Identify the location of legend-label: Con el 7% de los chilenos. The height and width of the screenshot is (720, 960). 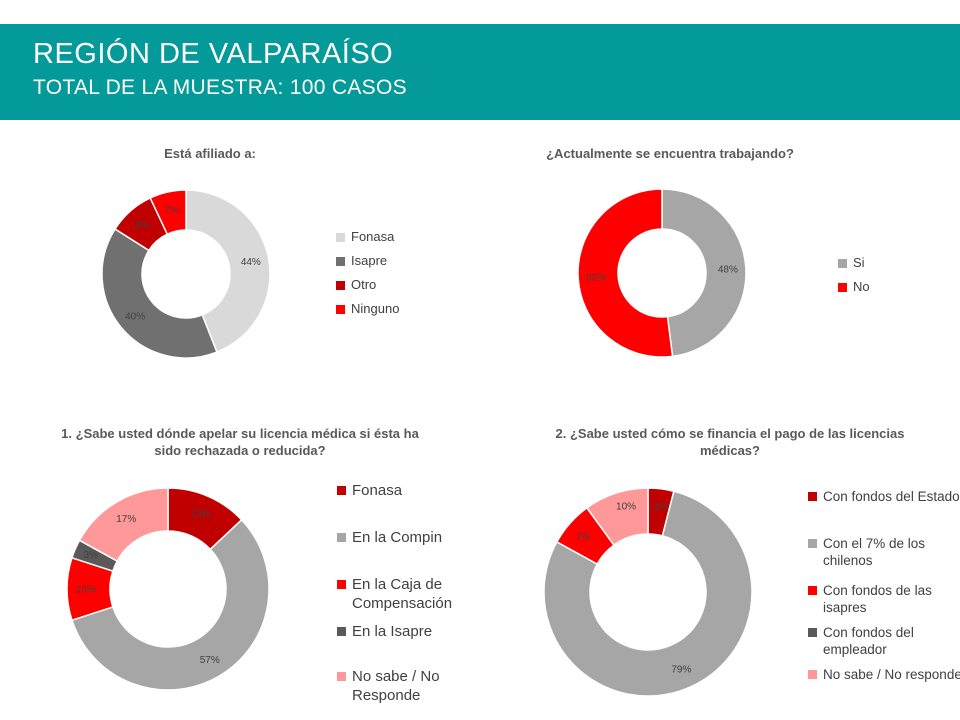
(874, 552).